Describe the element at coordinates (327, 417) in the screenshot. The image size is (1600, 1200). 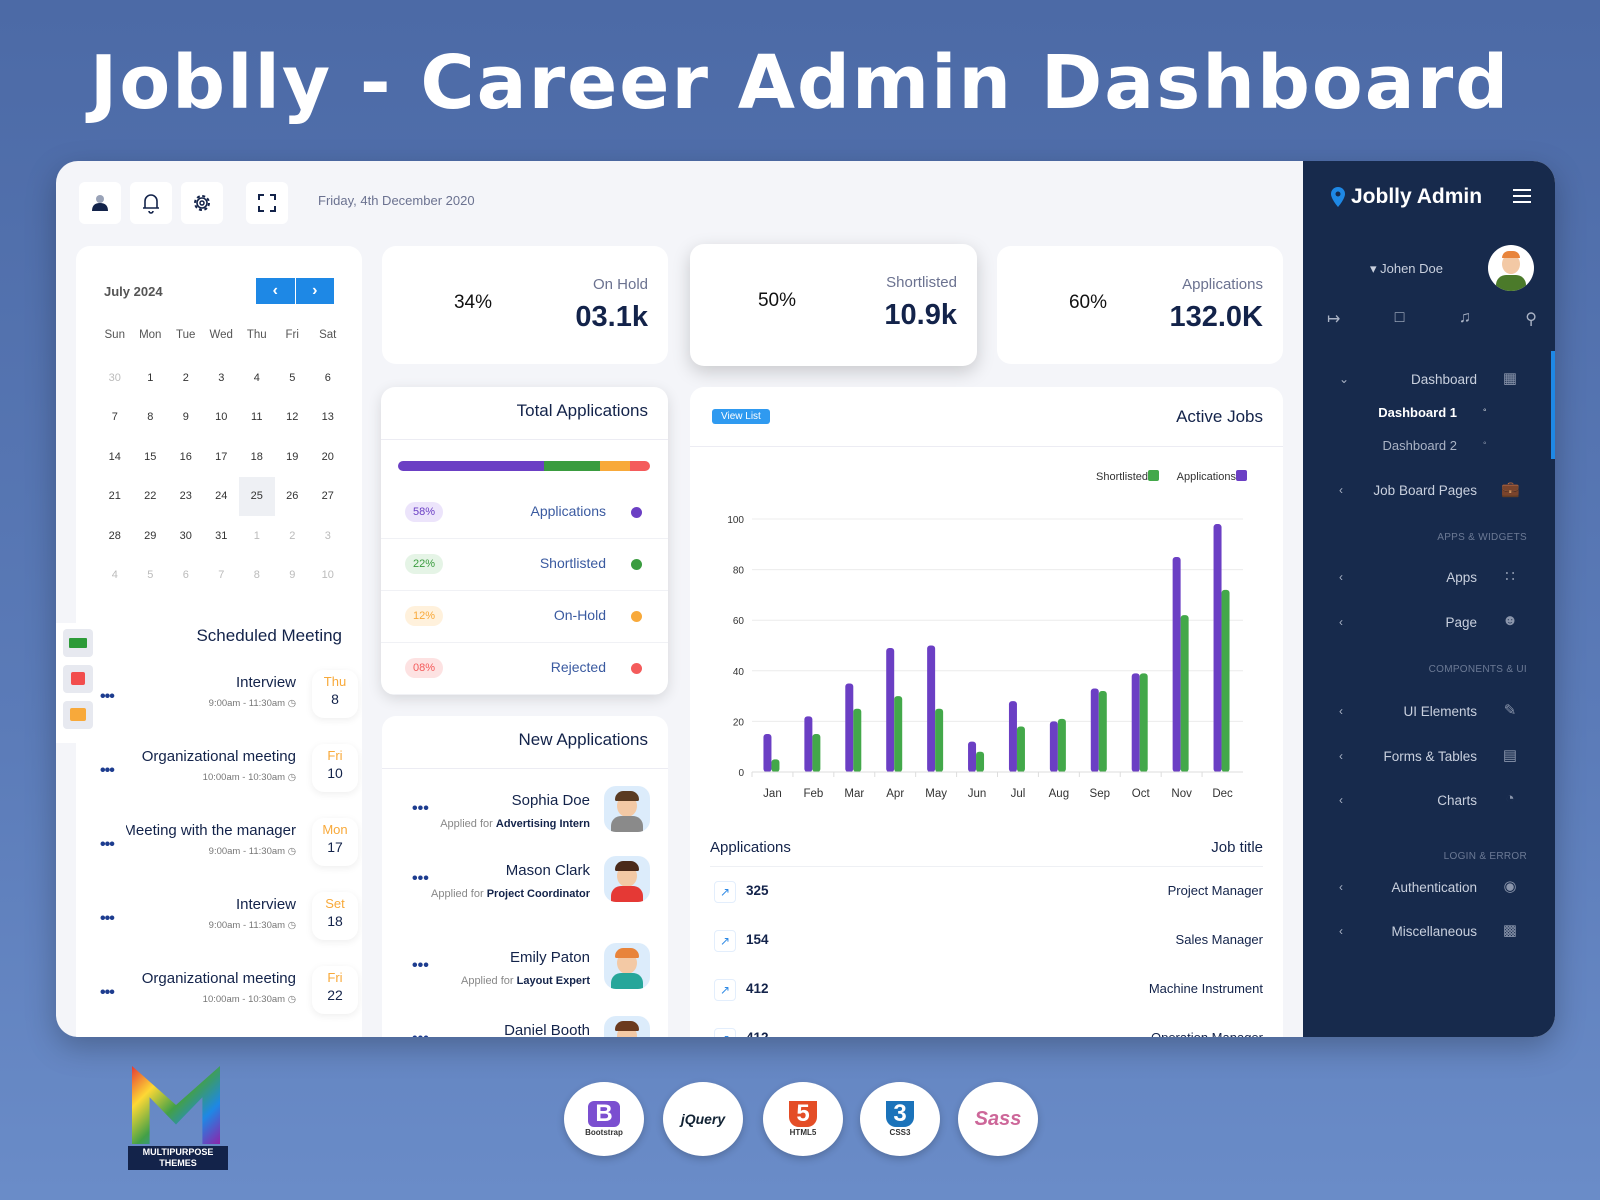
I see `calendar-day: 13` at that location.